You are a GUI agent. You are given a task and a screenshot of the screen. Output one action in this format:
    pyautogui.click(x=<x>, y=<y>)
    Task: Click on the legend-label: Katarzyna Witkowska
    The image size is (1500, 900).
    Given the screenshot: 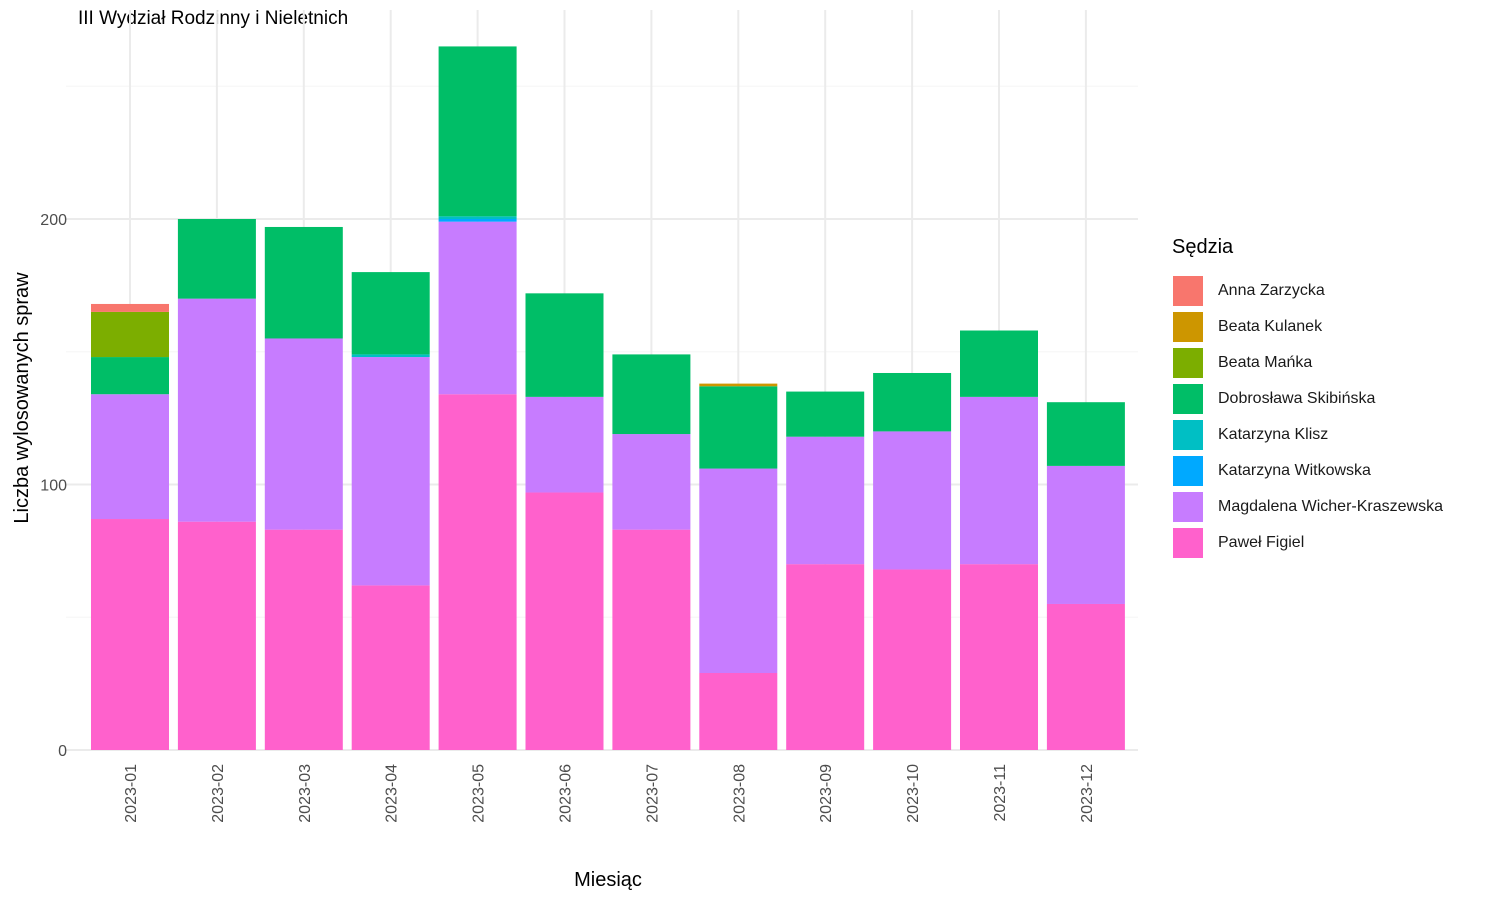 What is the action you would take?
    pyautogui.click(x=1294, y=470)
    